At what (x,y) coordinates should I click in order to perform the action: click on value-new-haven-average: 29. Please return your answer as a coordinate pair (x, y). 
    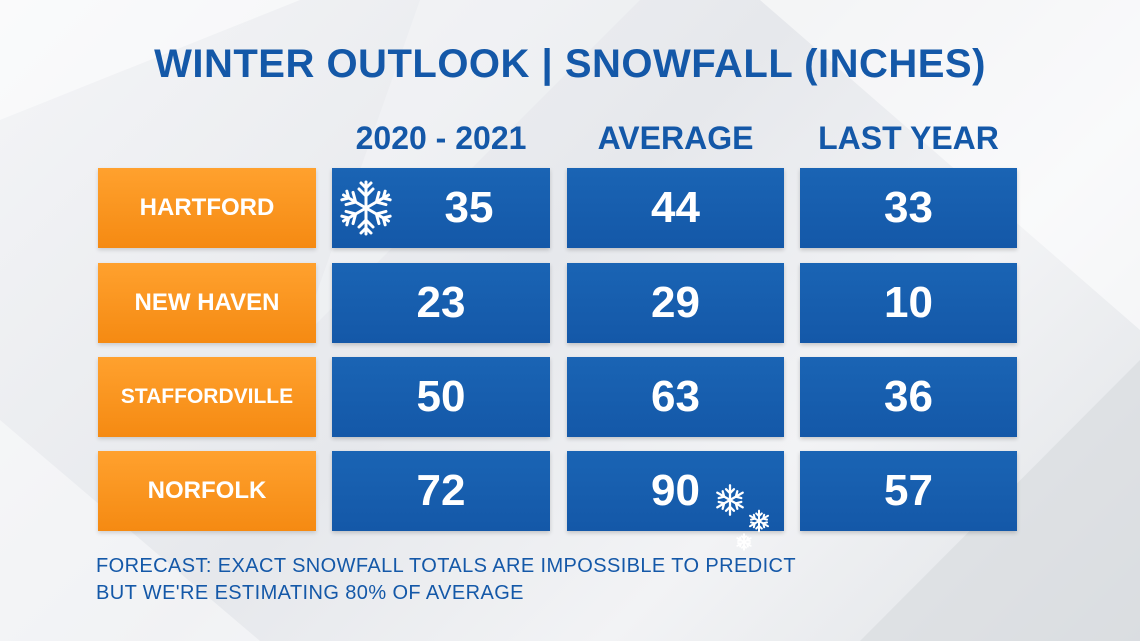
    Looking at the image, I should click on (675, 303).